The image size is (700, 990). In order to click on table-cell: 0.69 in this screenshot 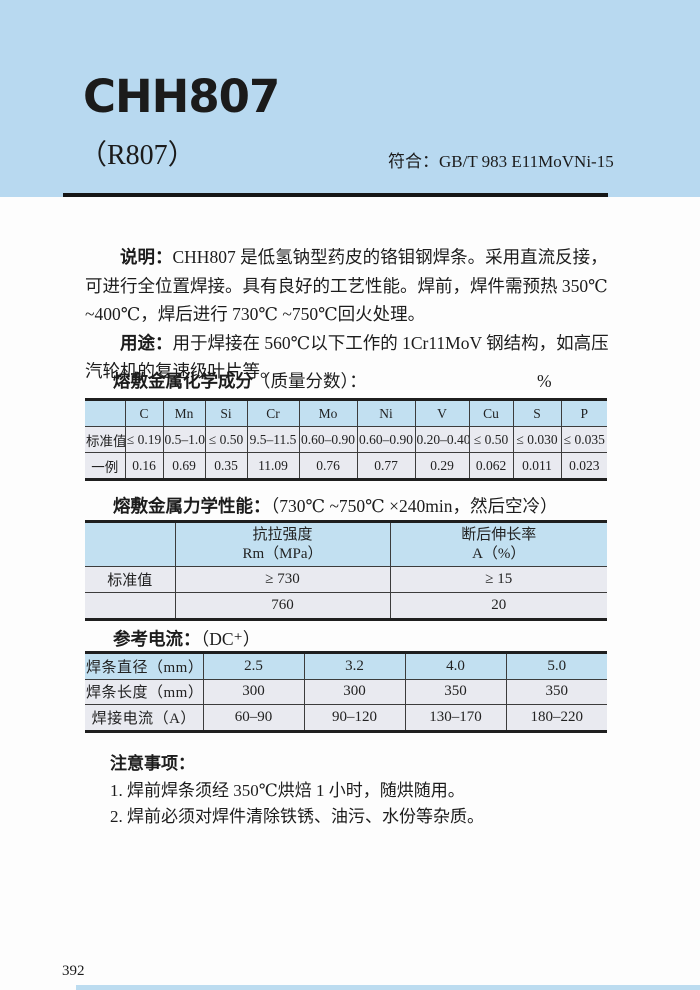, I will do `click(184, 466)`.